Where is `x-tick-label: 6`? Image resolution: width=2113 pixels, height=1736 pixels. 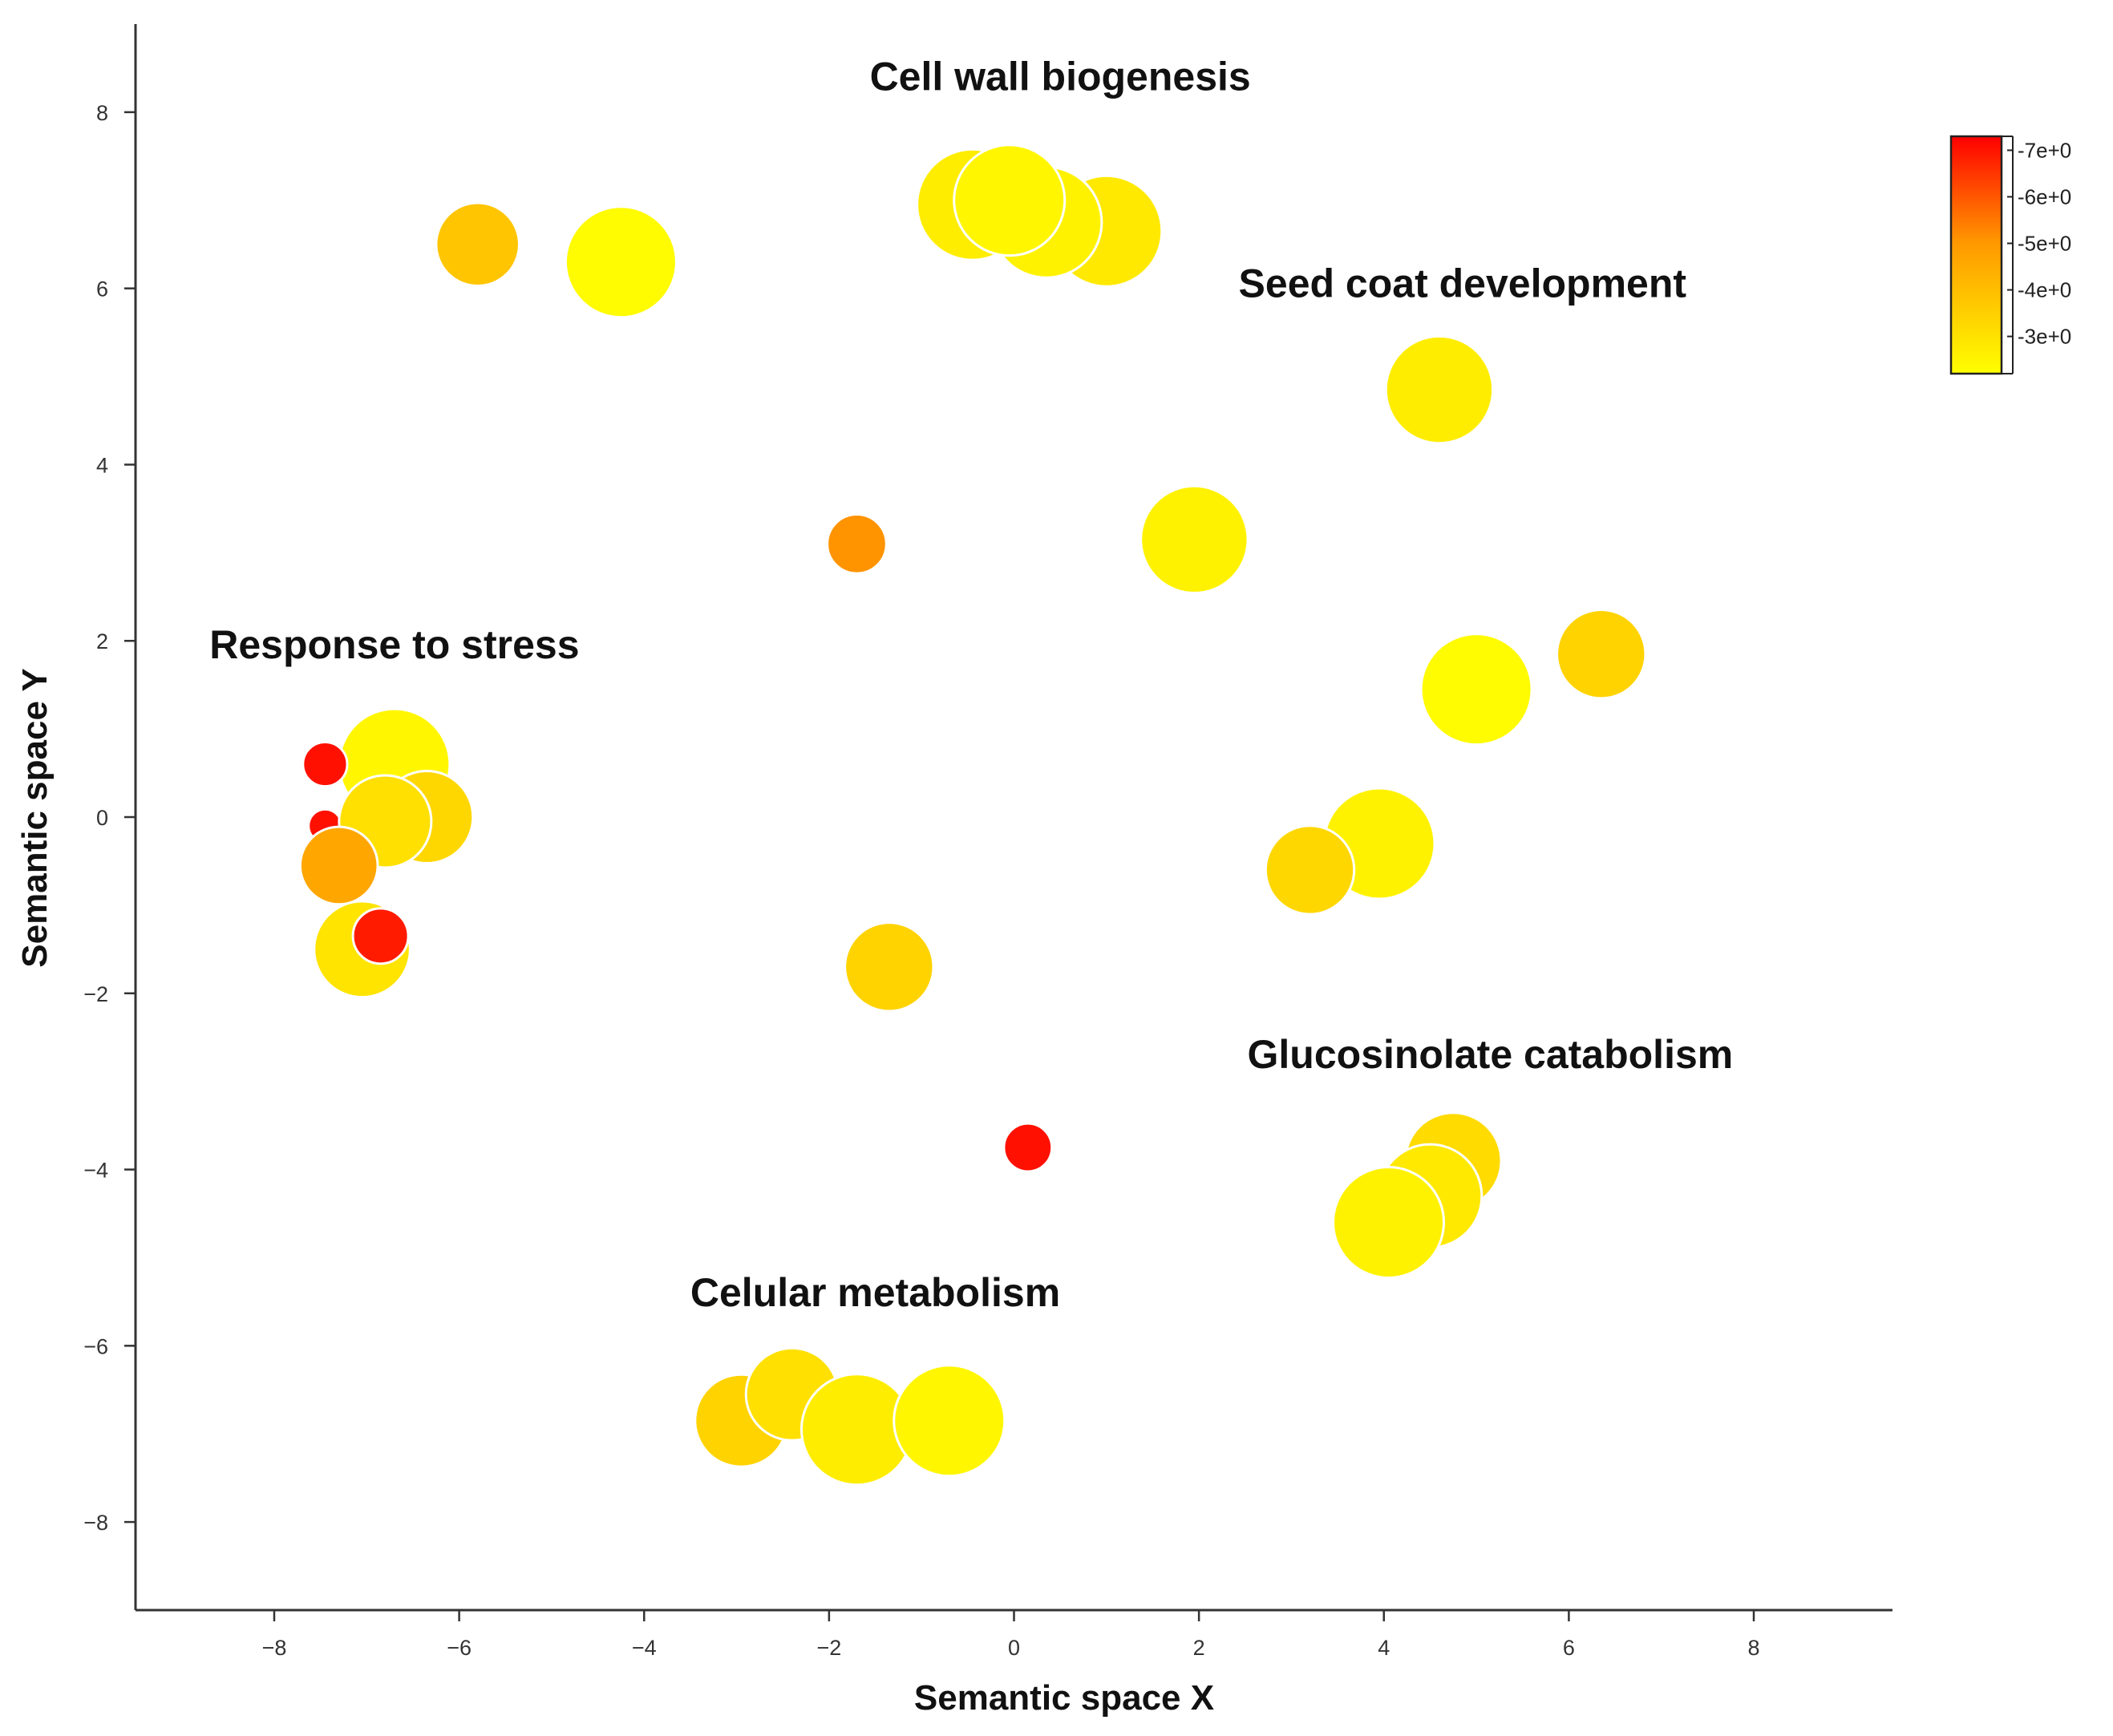 x-tick-label: 6 is located at coordinates (1569, 1648).